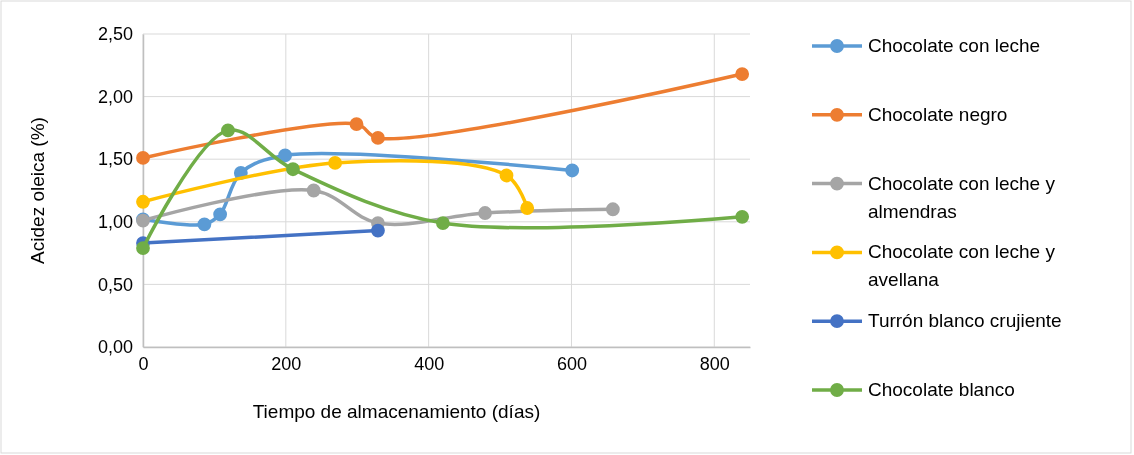 Image resolution: width=1134 pixels, height=455 pixels. What do you see at coordinates (954, 45) in the screenshot?
I see `legend-label: Chocolate con leche` at bounding box center [954, 45].